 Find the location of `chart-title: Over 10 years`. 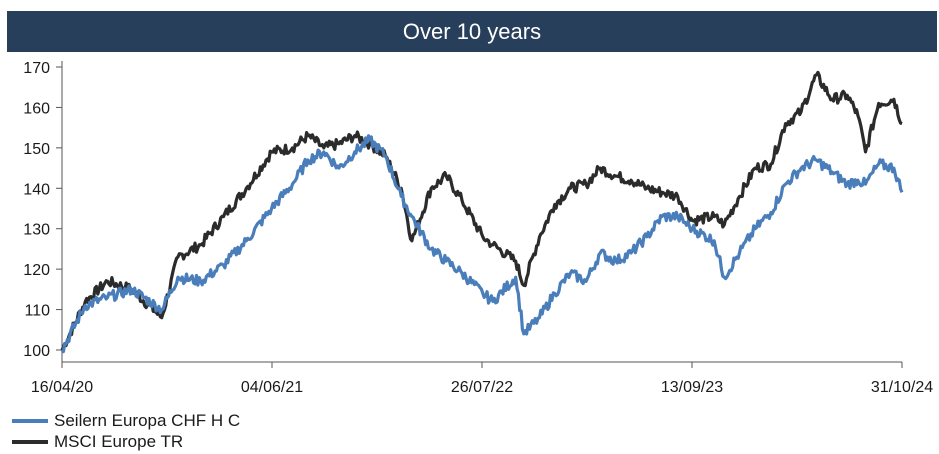

chart-title: Over 10 years is located at coordinates (472, 31).